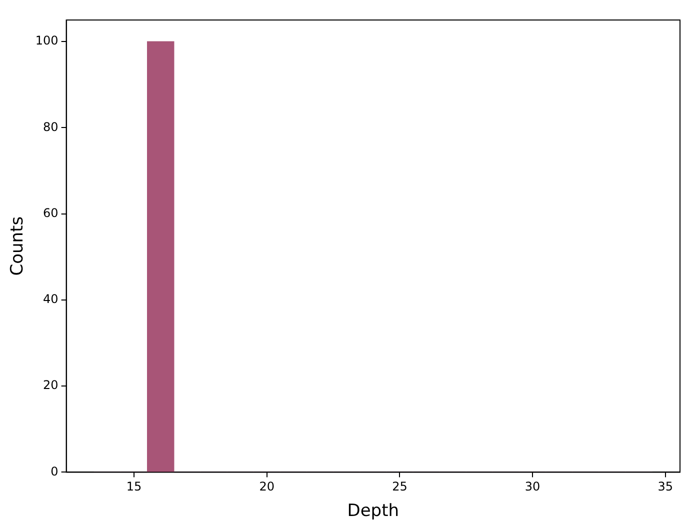 This screenshot has width=700, height=530. I want to click on x-tick-label: 35, so click(666, 487).